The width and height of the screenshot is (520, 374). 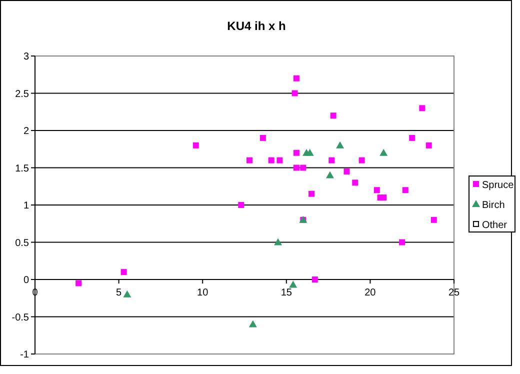 What do you see at coordinates (26, 206) in the screenshot?
I see `y-tick-label: 1` at bounding box center [26, 206].